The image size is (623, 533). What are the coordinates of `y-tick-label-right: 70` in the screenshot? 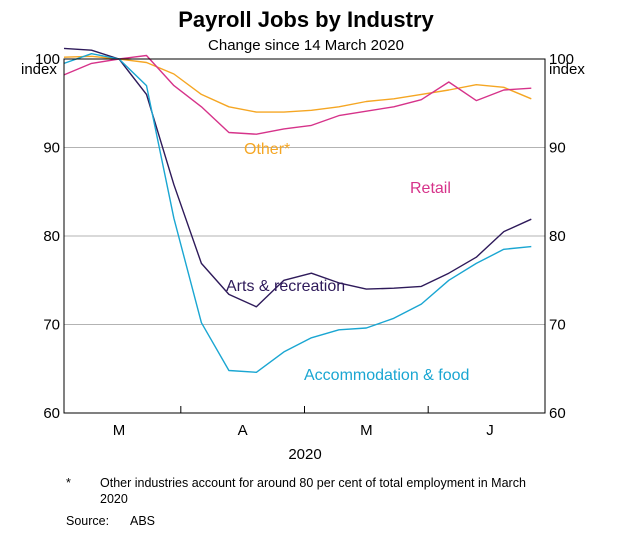 It's located at (557, 325).